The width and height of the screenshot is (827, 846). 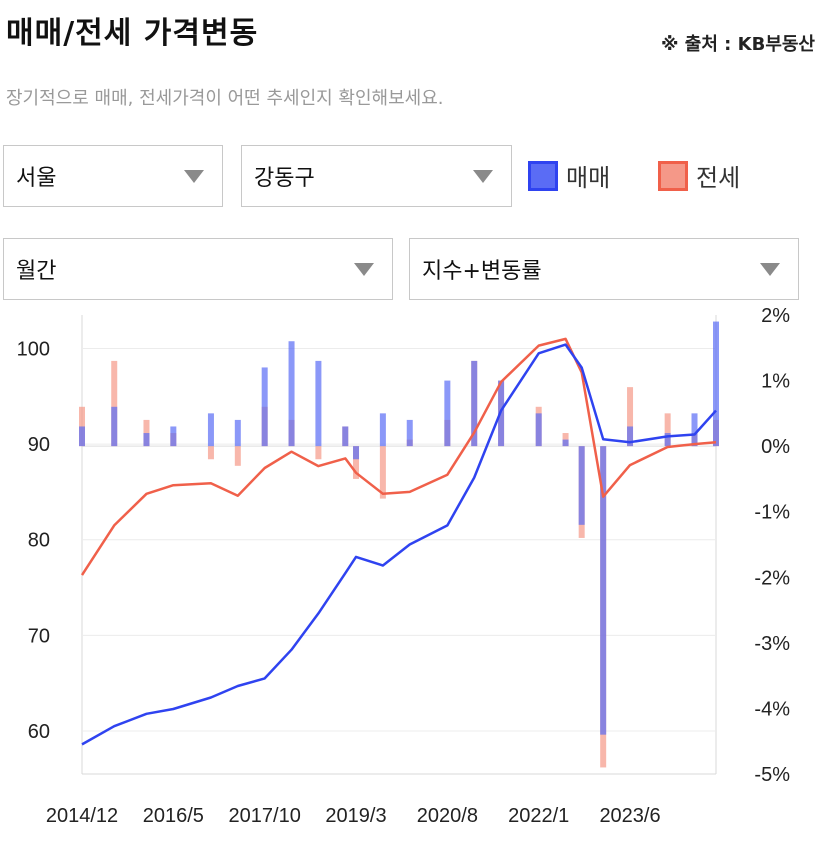 I want to click on y-left-tick-label: 90, so click(x=39, y=445).